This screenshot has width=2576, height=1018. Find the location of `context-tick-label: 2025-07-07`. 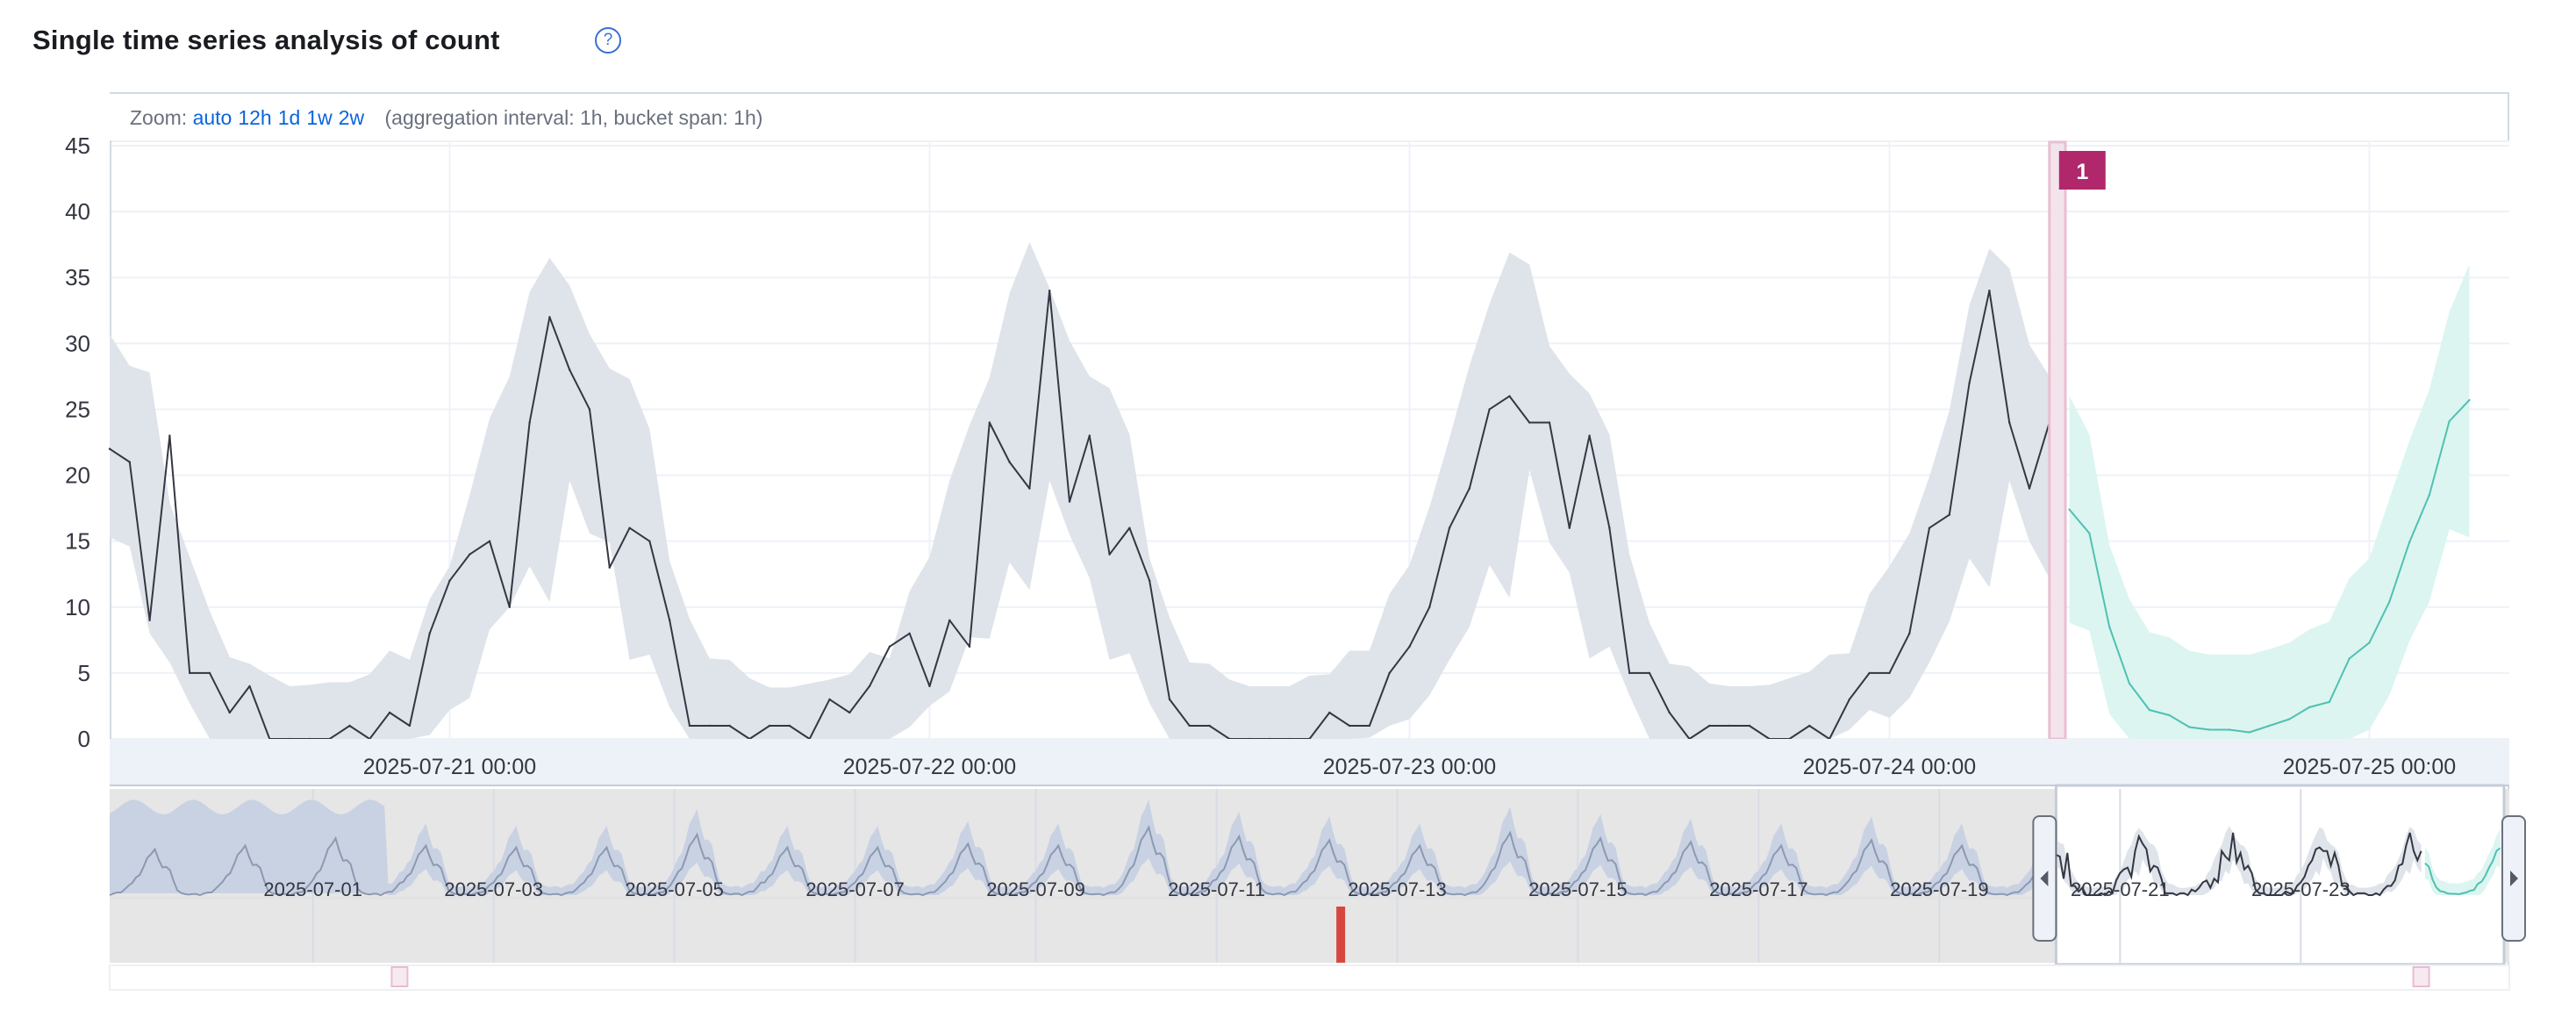

context-tick-label: 2025-07-07 is located at coordinates (855, 889).